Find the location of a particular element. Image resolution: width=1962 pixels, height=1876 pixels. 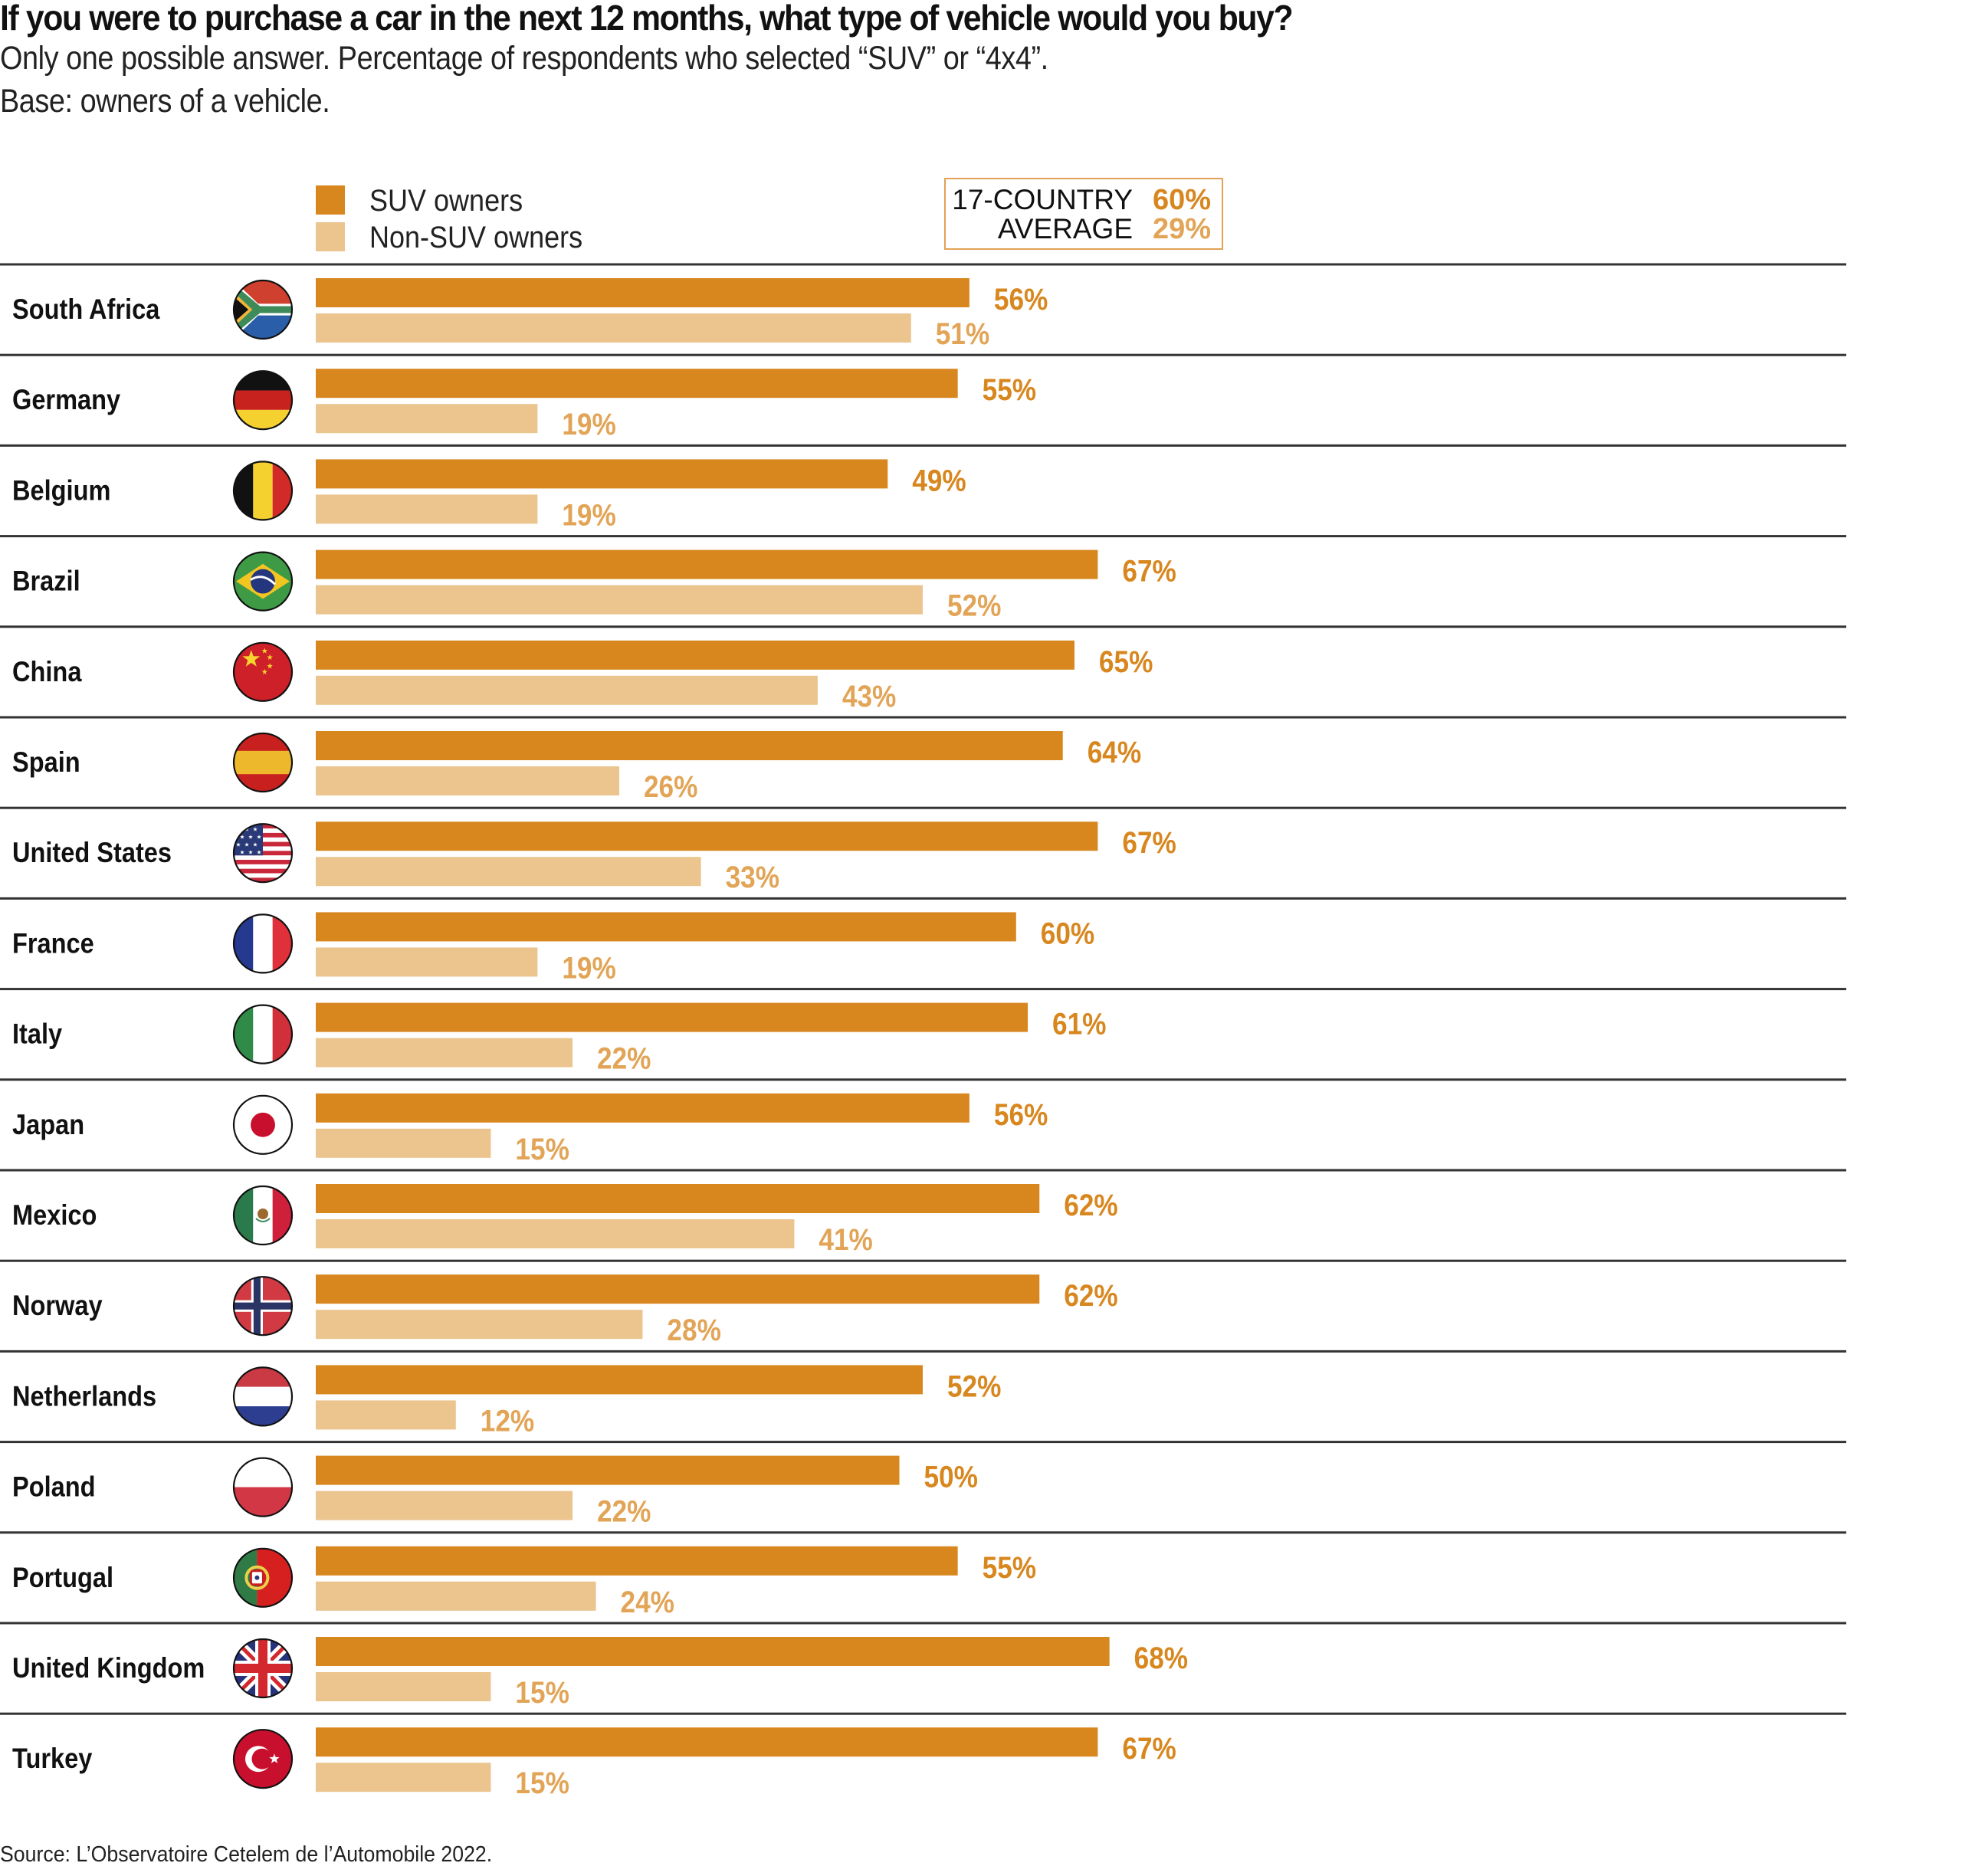

average-box: 17-COUNTRY AVERAGE 60% 29% is located at coordinates (1083, 214).